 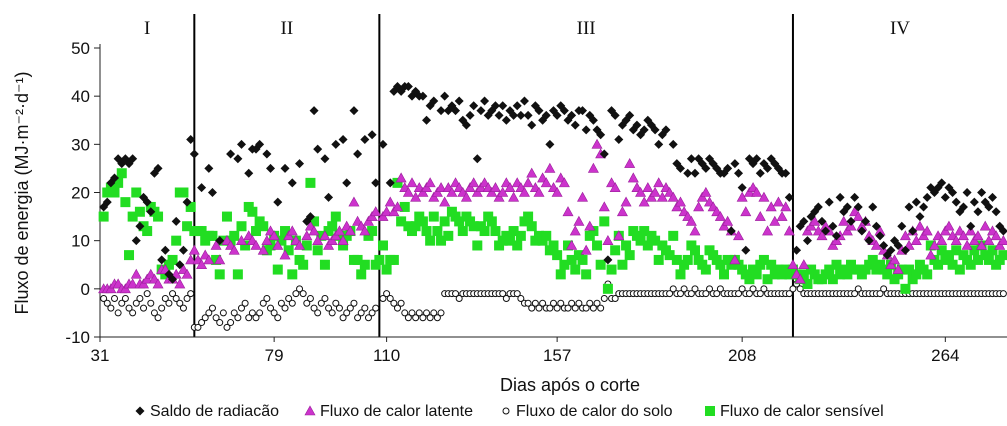 I want to click on x-axis: 31 79 110 157 208 264, so click(x=549, y=350).